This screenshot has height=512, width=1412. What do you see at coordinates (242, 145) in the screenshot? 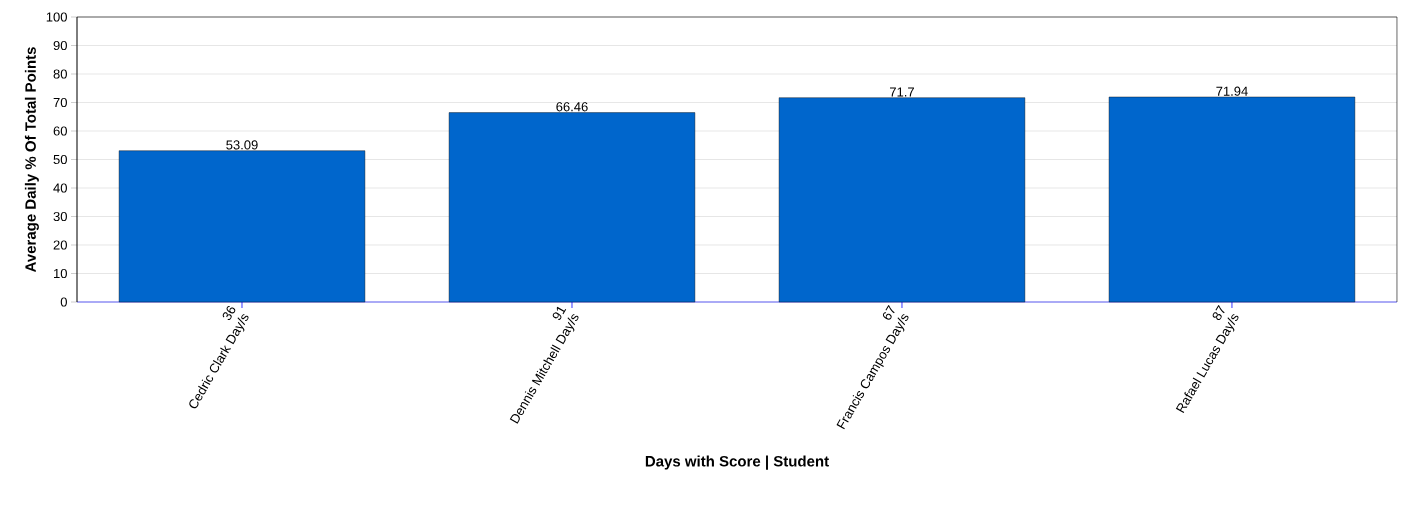
I see `data-label: 53.09` at bounding box center [242, 145].